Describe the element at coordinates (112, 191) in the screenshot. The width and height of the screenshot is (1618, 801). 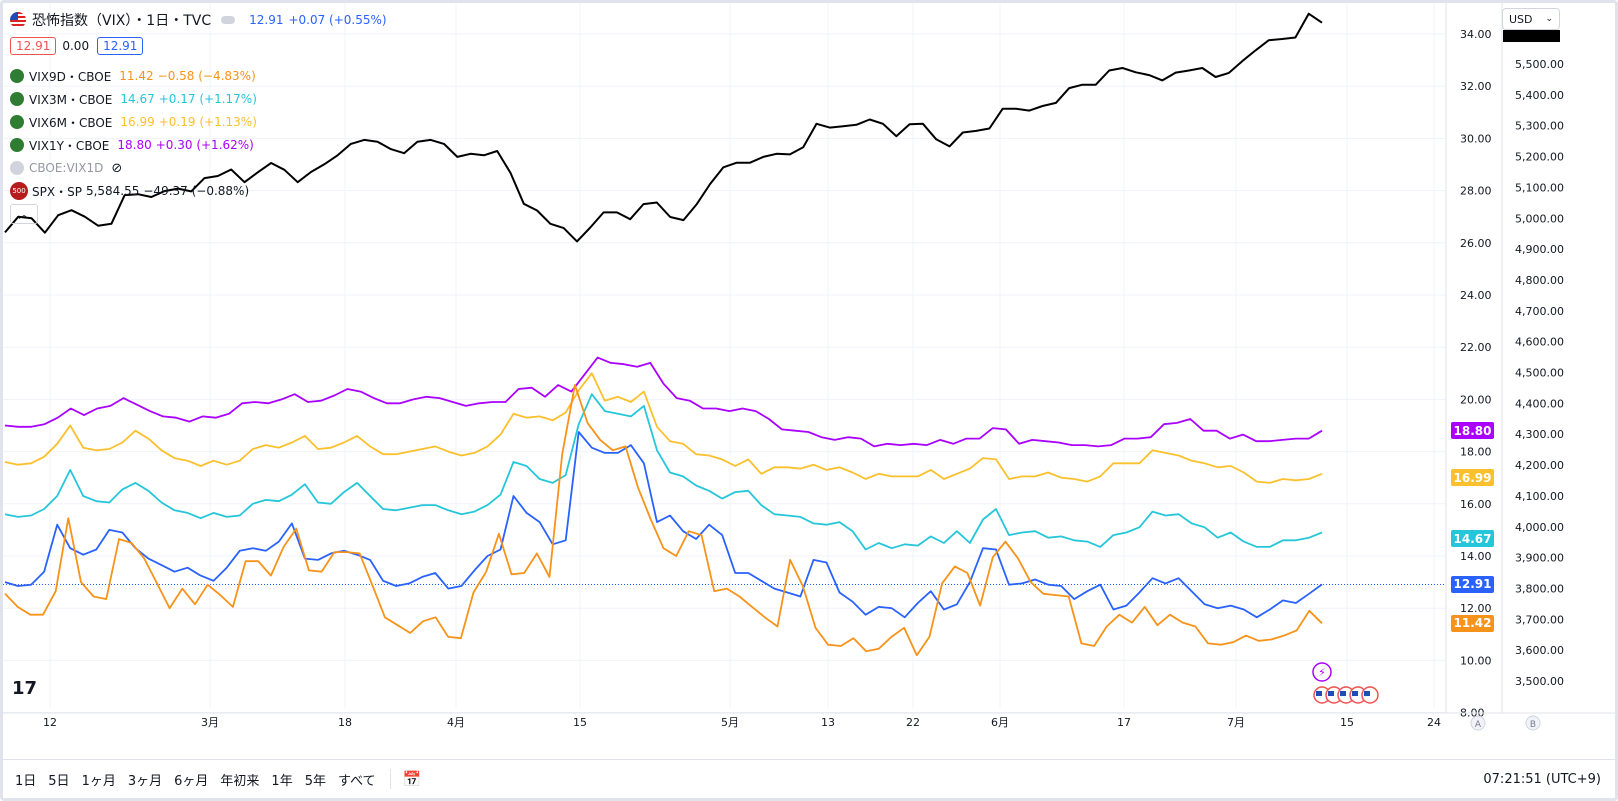
I see `spx-value: 5,584.55` at that location.